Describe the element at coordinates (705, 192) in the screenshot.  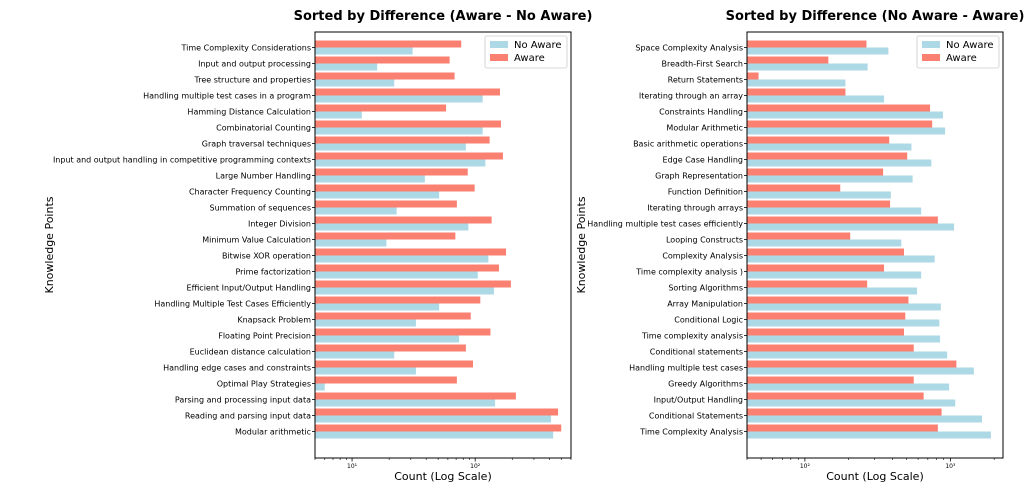
I see `category-label: Function Definition` at that location.